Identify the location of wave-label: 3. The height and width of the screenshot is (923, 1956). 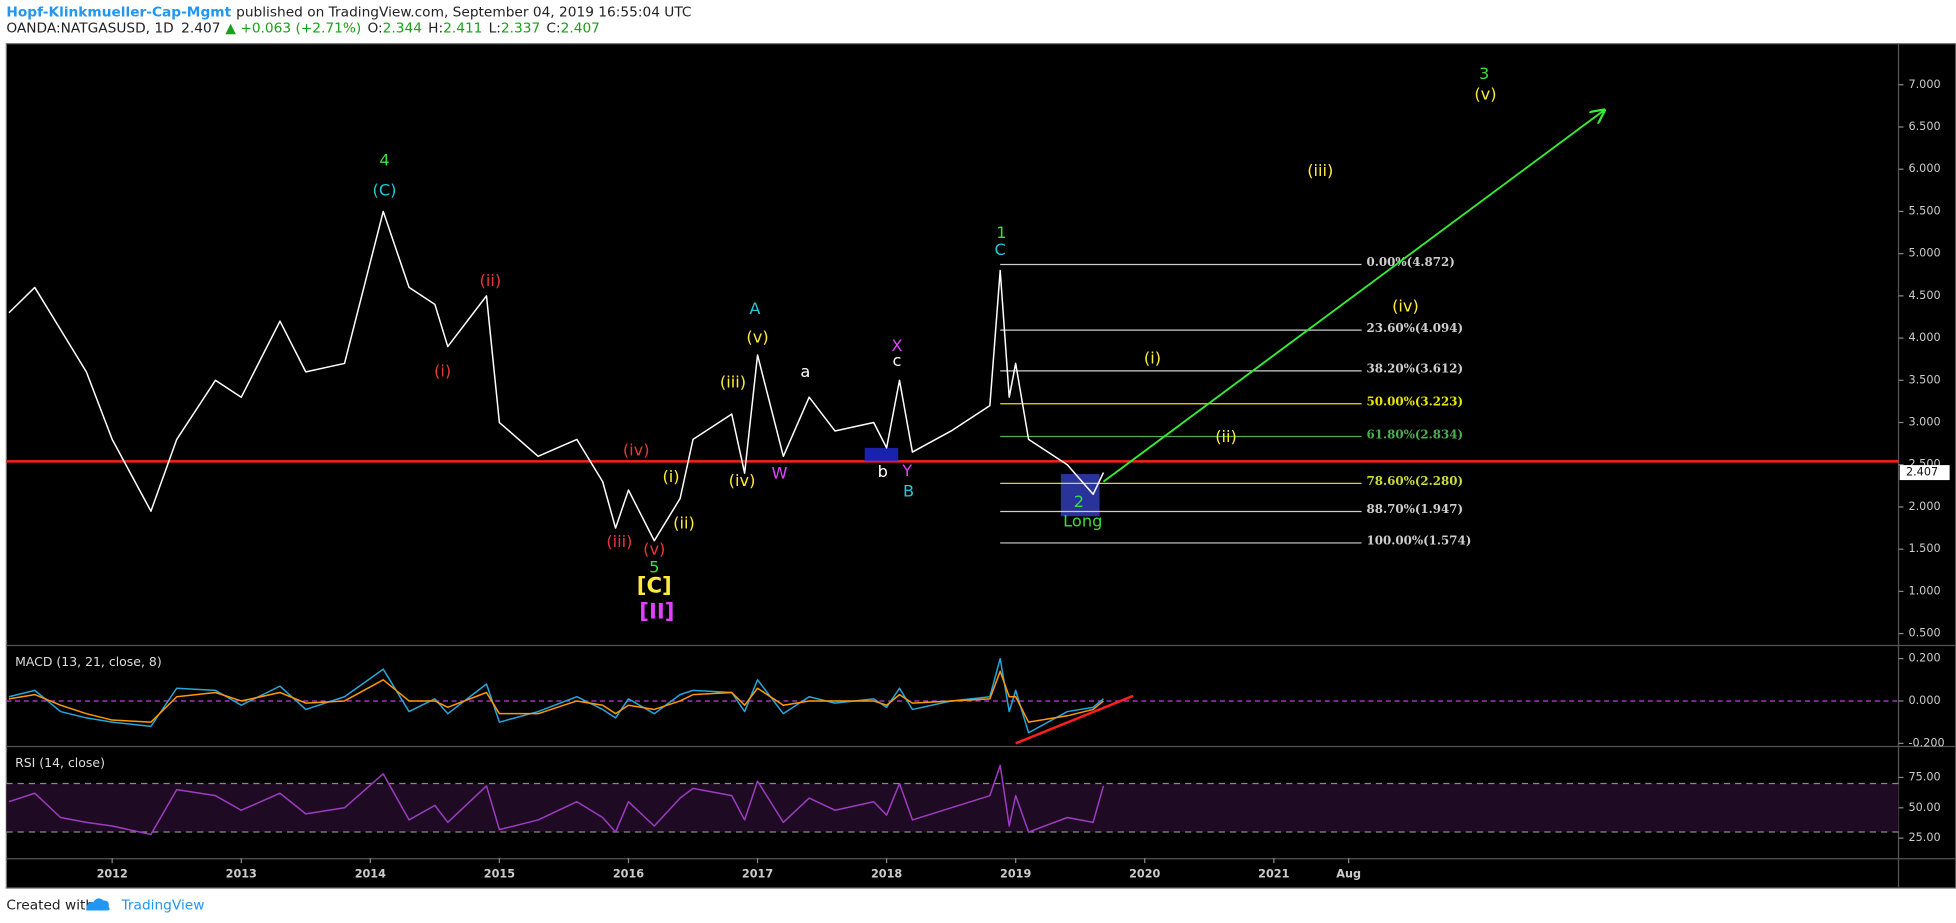
(1484, 73).